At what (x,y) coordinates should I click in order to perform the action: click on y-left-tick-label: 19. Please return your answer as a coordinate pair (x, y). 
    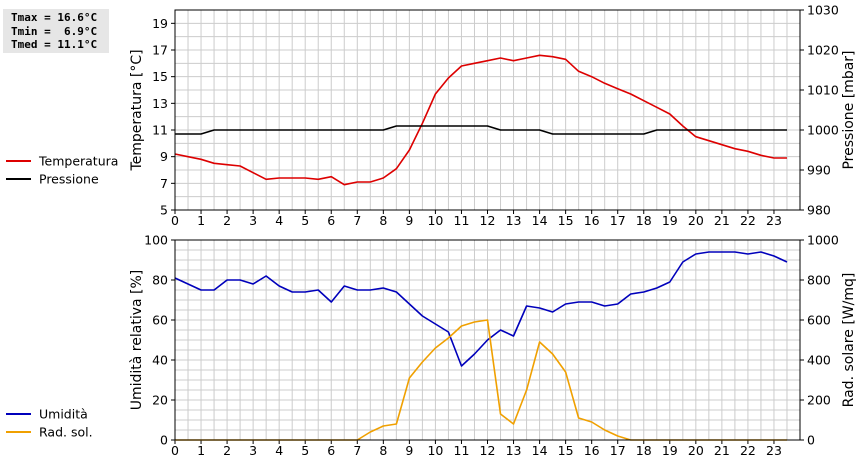
    Looking at the image, I should click on (160, 23).